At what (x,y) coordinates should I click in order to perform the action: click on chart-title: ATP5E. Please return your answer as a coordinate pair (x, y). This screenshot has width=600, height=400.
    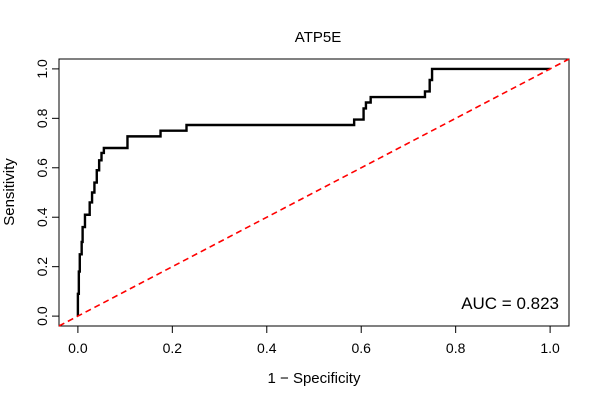
    Looking at the image, I should click on (318, 37).